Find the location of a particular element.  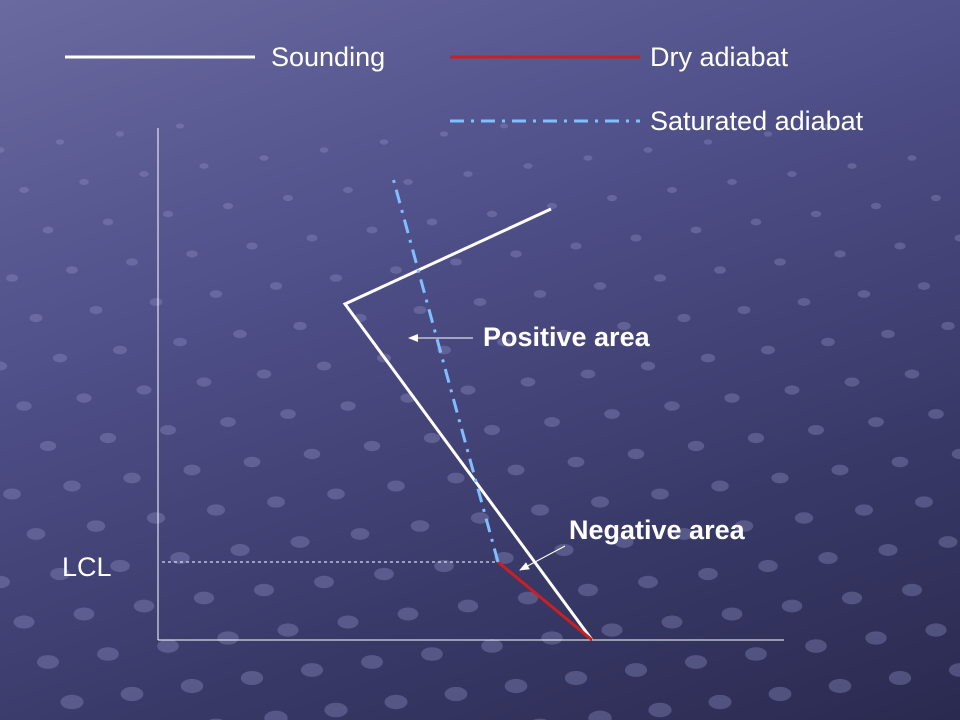

legend-sounding-label: Sounding is located at coordinates (328, 57).